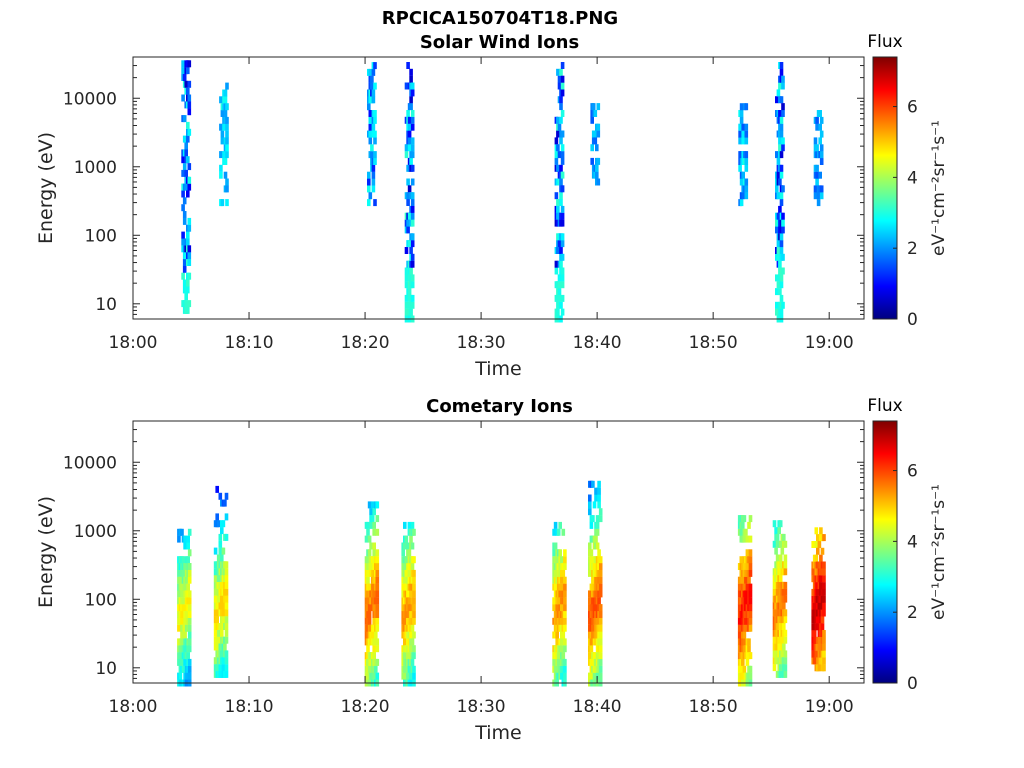 The image size is (1024, 768). What do you see at coordinates (884, 42) in the screenshot?
I see `colorbar-title: Flux` at bounding box center [884, 42].